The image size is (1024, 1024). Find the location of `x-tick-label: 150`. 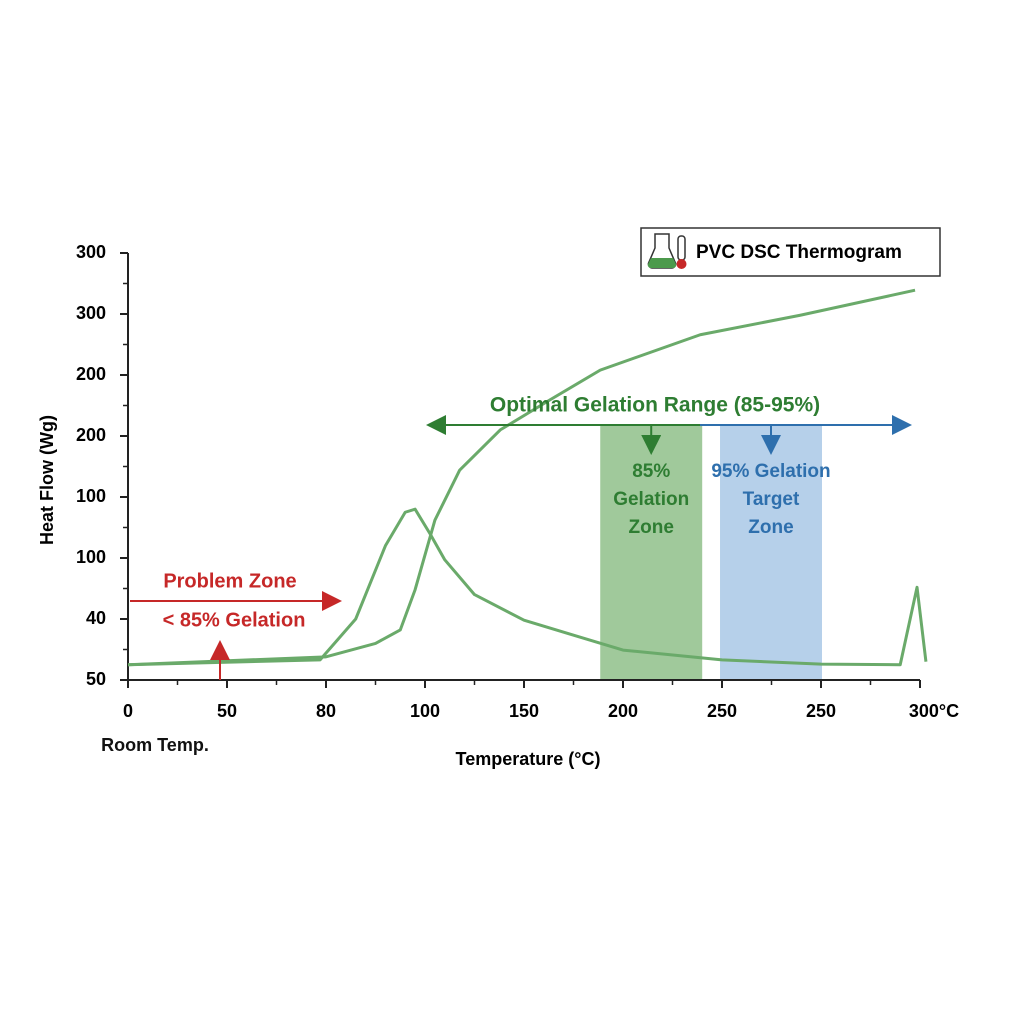

x-tick-label: 150 is located at coordinates (524, 711).